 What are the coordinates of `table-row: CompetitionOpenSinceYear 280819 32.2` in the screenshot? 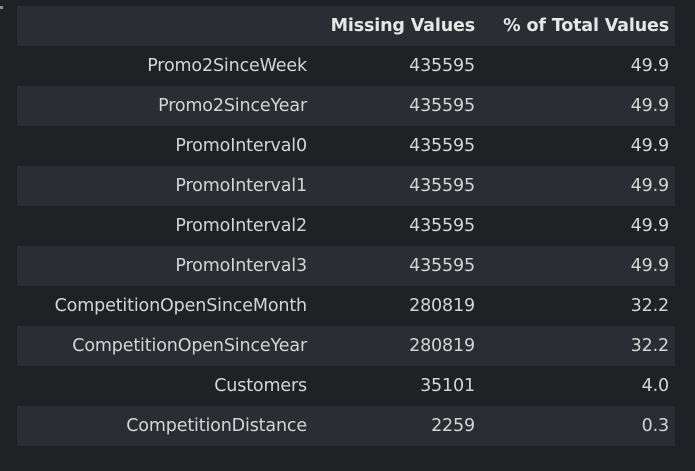 It's located at (346, 346).